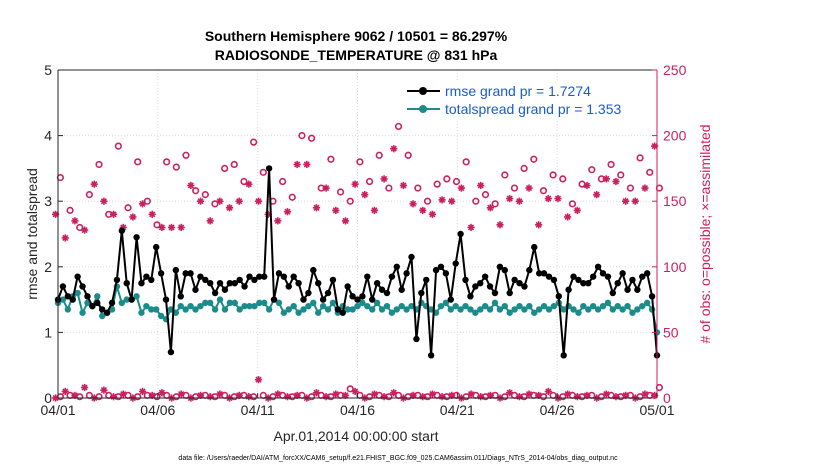  What do you see at coordinates (667, 398) in the screenshot?
I see `y-right-tick-label: 0` at bounding box center [667, 398].